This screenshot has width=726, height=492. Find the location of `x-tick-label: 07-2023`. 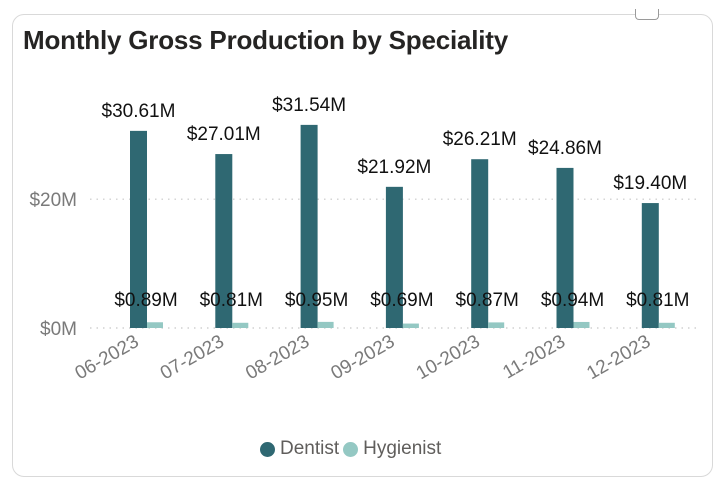

x-tick-label: 07-2023 is located at coordinates (192, 357).